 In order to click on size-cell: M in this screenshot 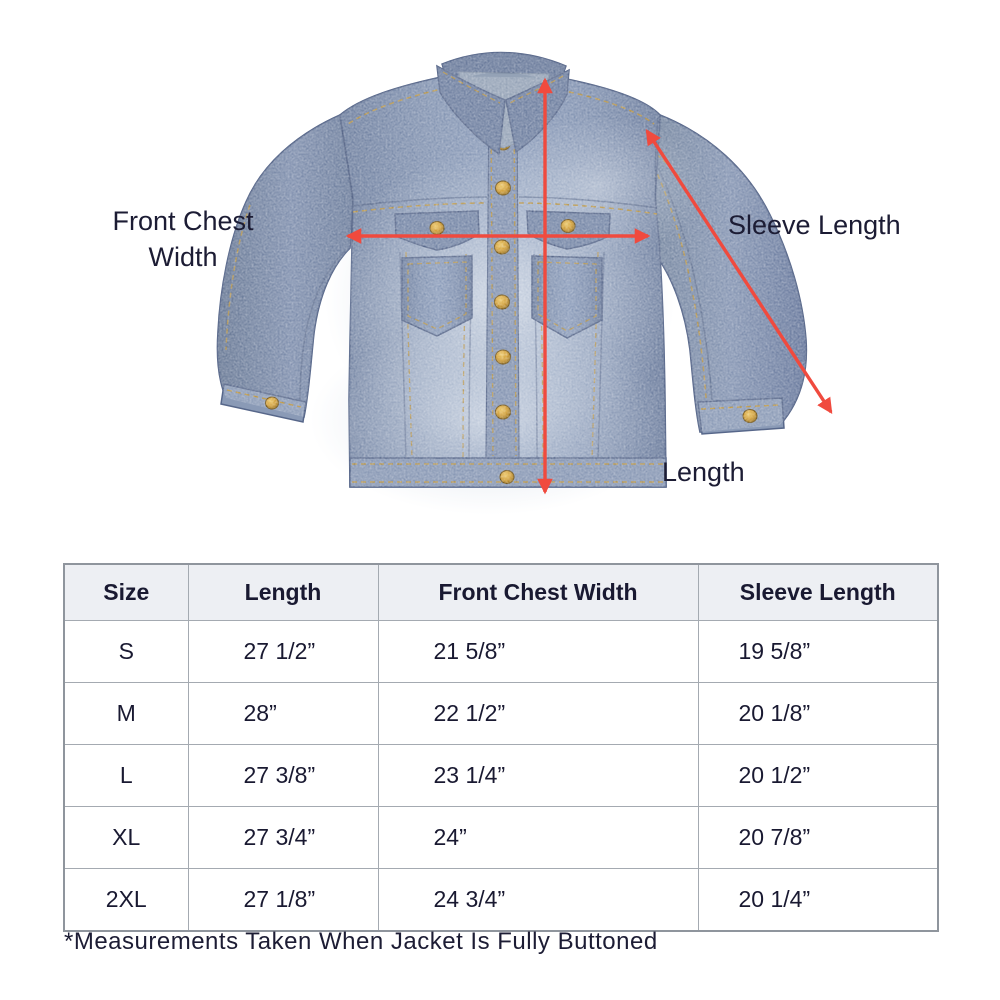, I will do `click(126, 713)`.